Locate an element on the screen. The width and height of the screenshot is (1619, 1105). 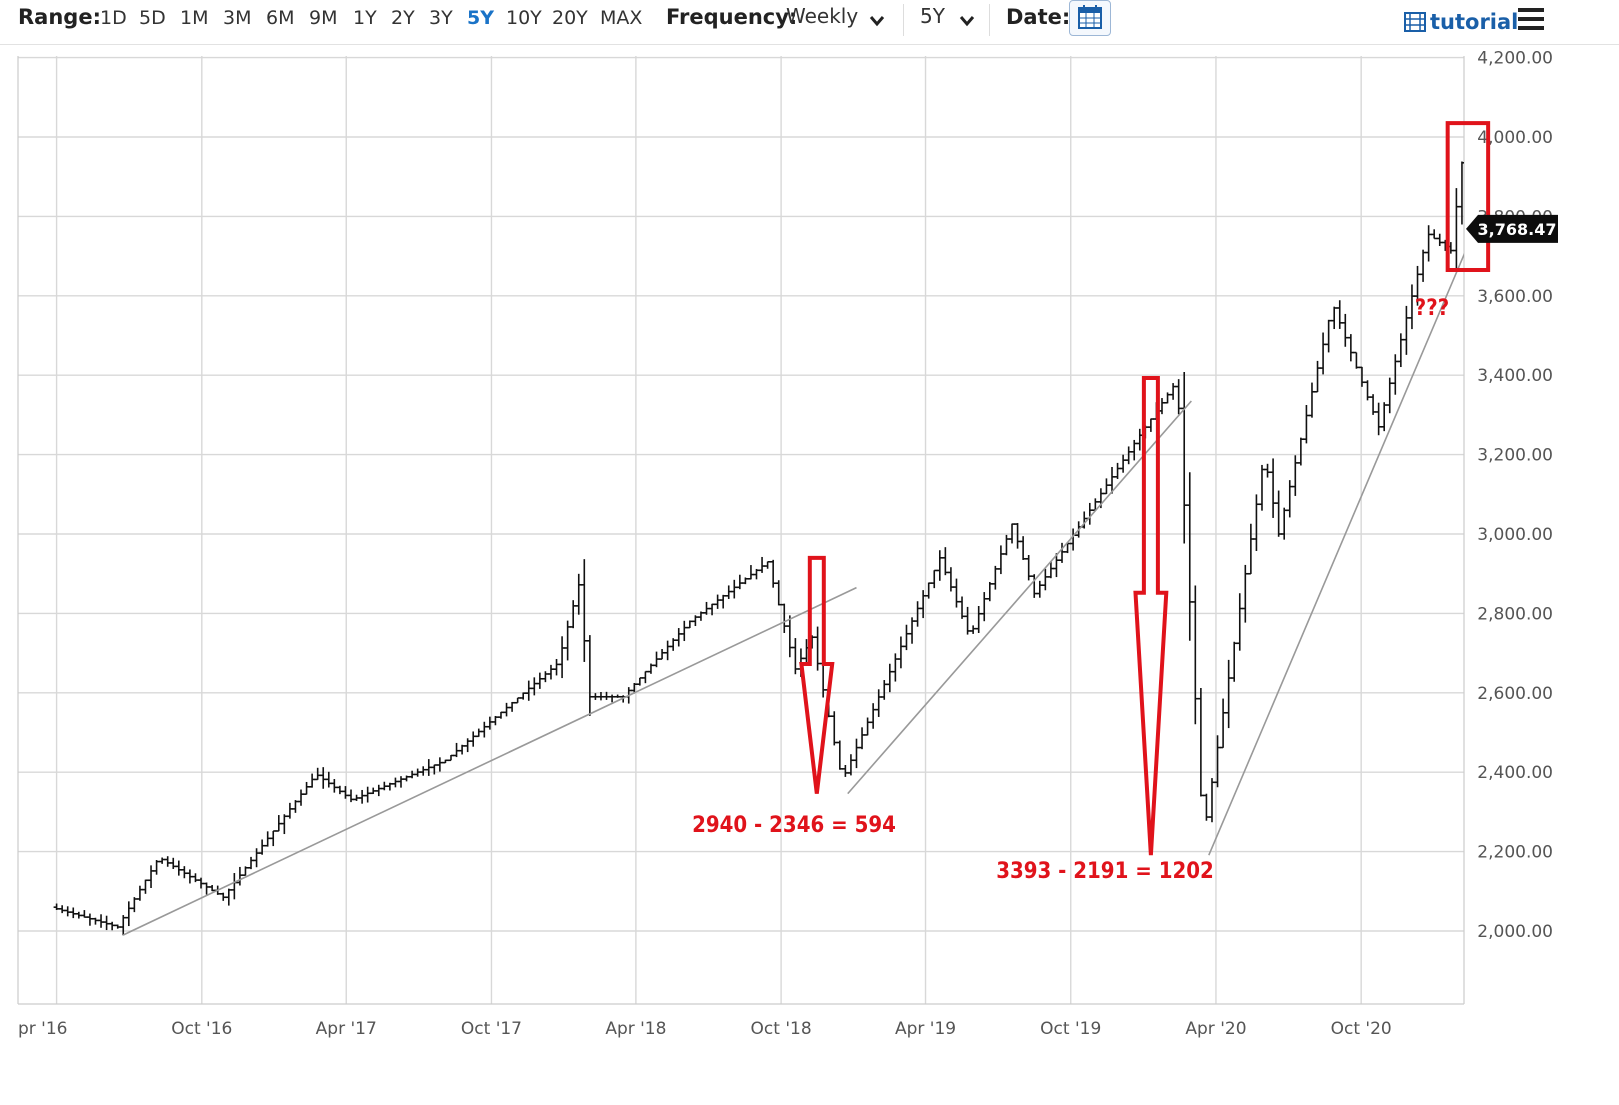
period-dropdown: 5Y is located at coordinates (932, 16).